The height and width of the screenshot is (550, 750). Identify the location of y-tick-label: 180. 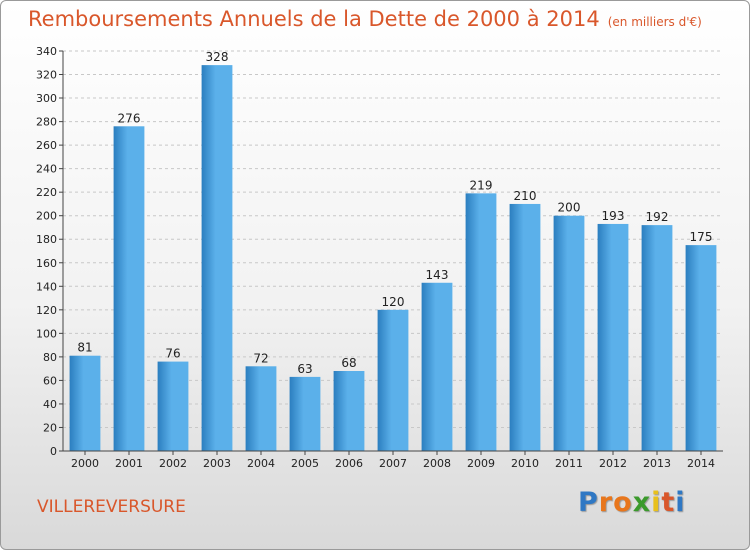
(46, 239).